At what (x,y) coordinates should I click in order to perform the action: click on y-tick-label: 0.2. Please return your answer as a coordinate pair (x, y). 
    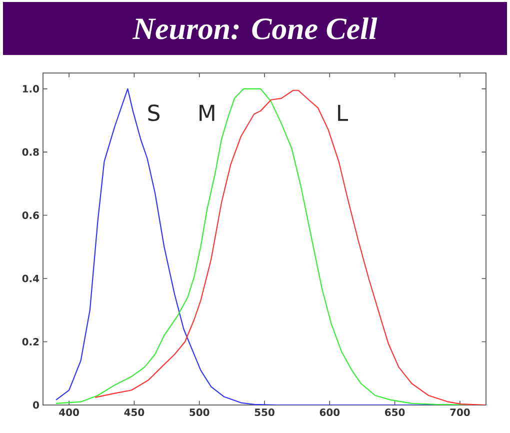
    Looking at the image, I should click on (30, 342).